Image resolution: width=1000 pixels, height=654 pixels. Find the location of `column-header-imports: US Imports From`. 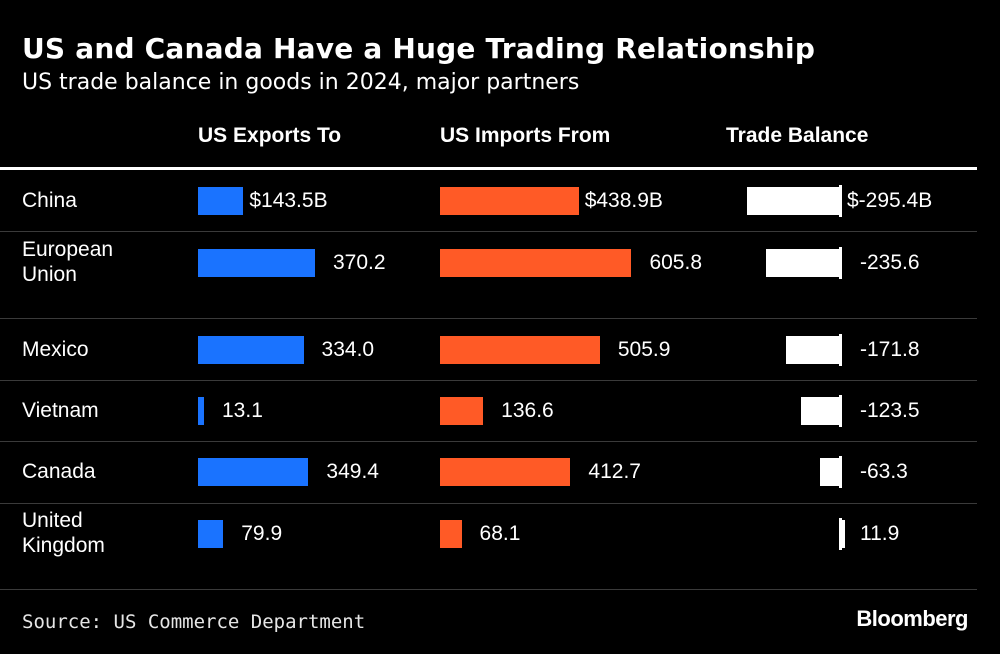

column-header-imports: US Imports From is located at coordinates (525, 135).